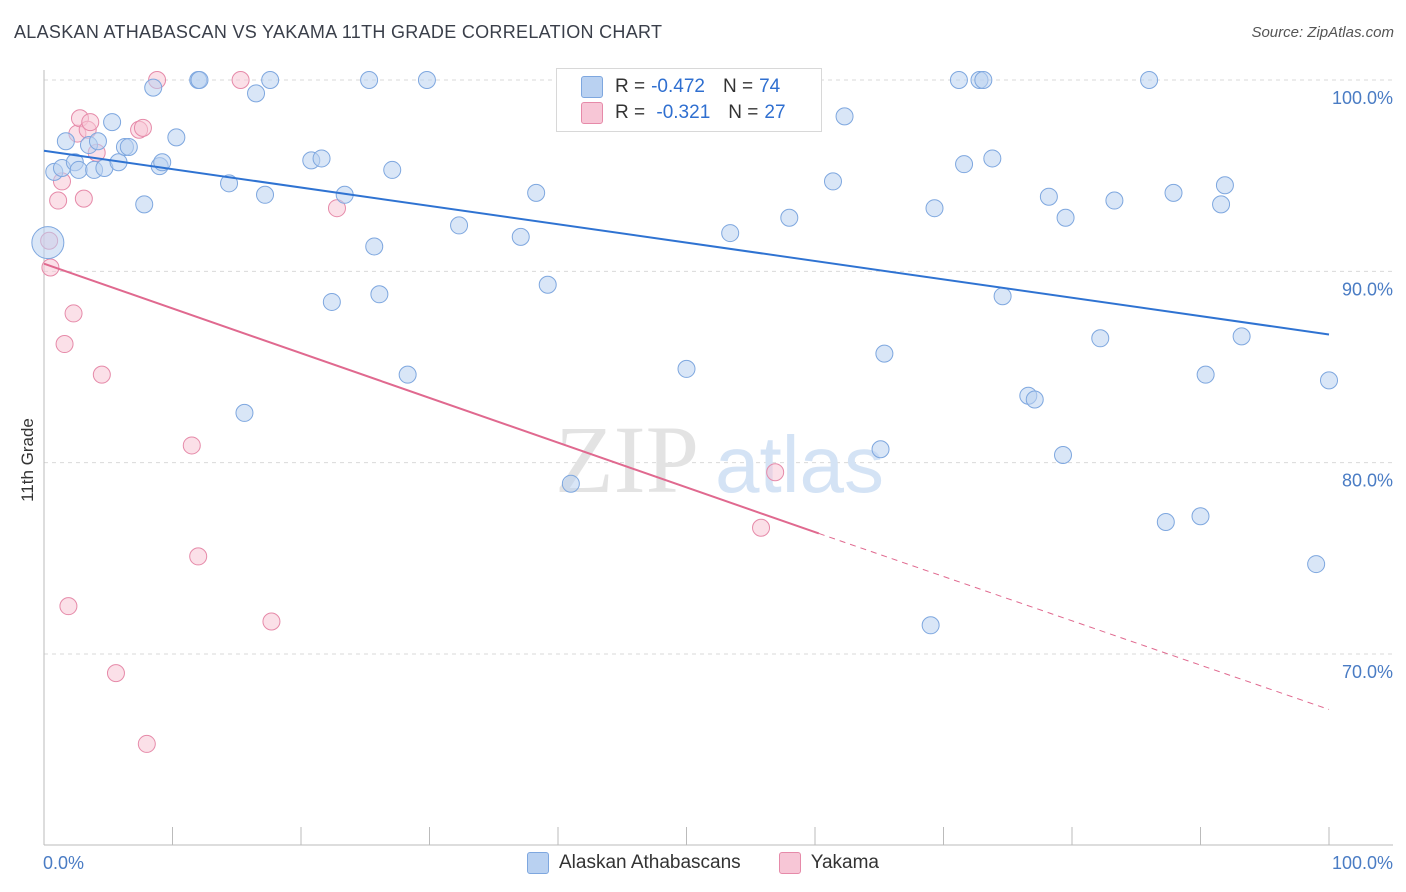  I want to click on watermark-zip: ZIP, so click(627, 459).